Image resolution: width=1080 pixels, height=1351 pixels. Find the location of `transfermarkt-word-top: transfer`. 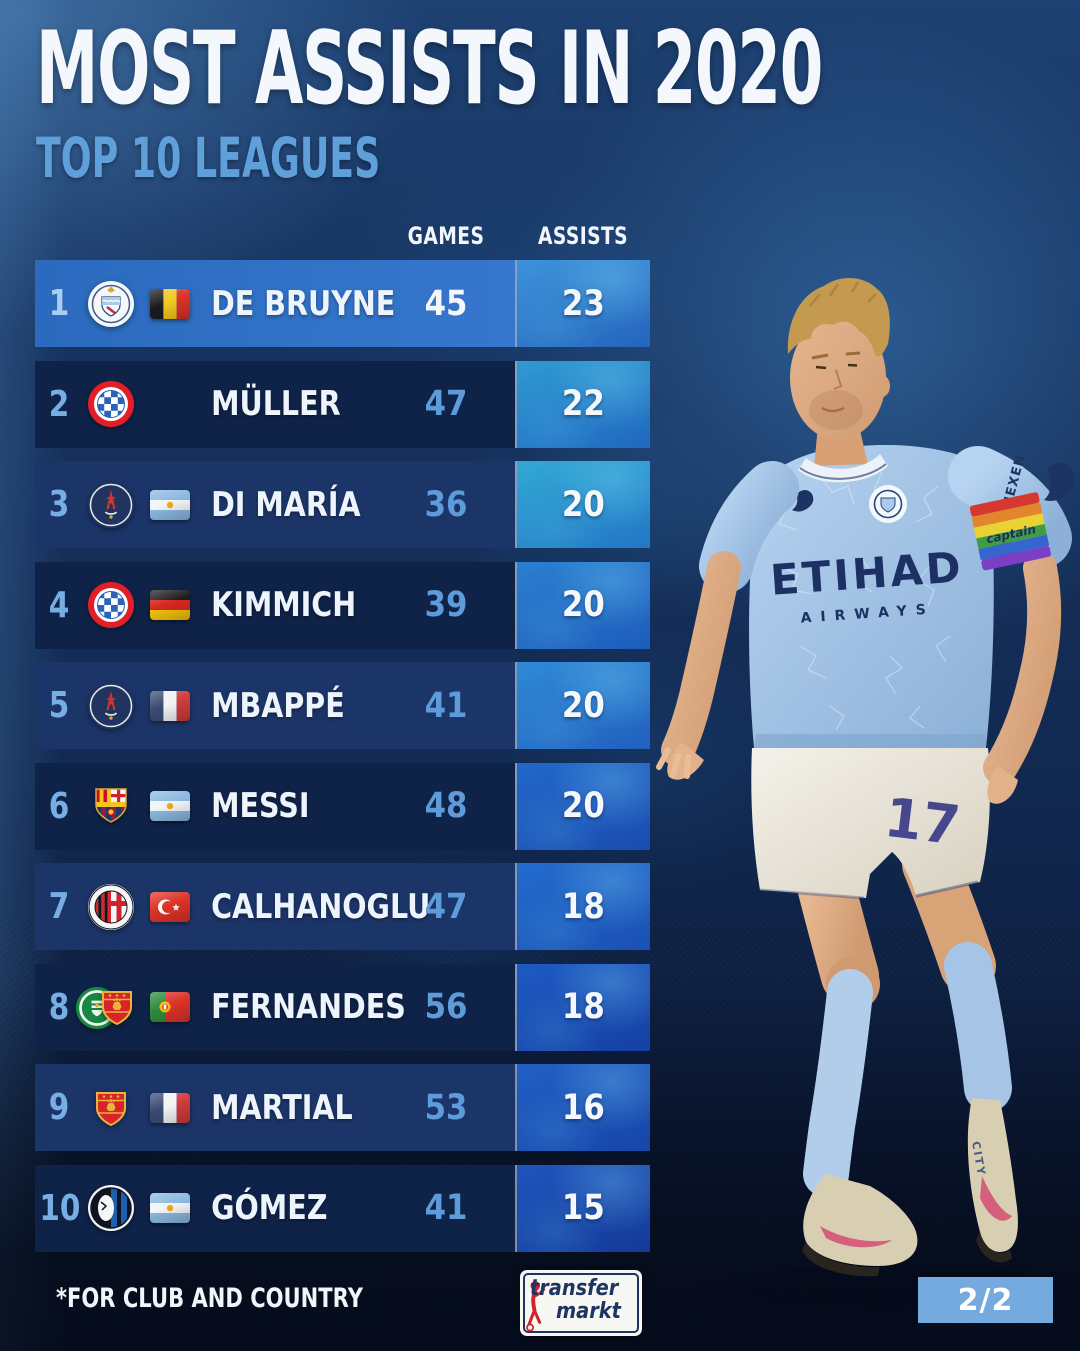

transfermarkt-word-top: transfer is located at coordinates (574, 1288).